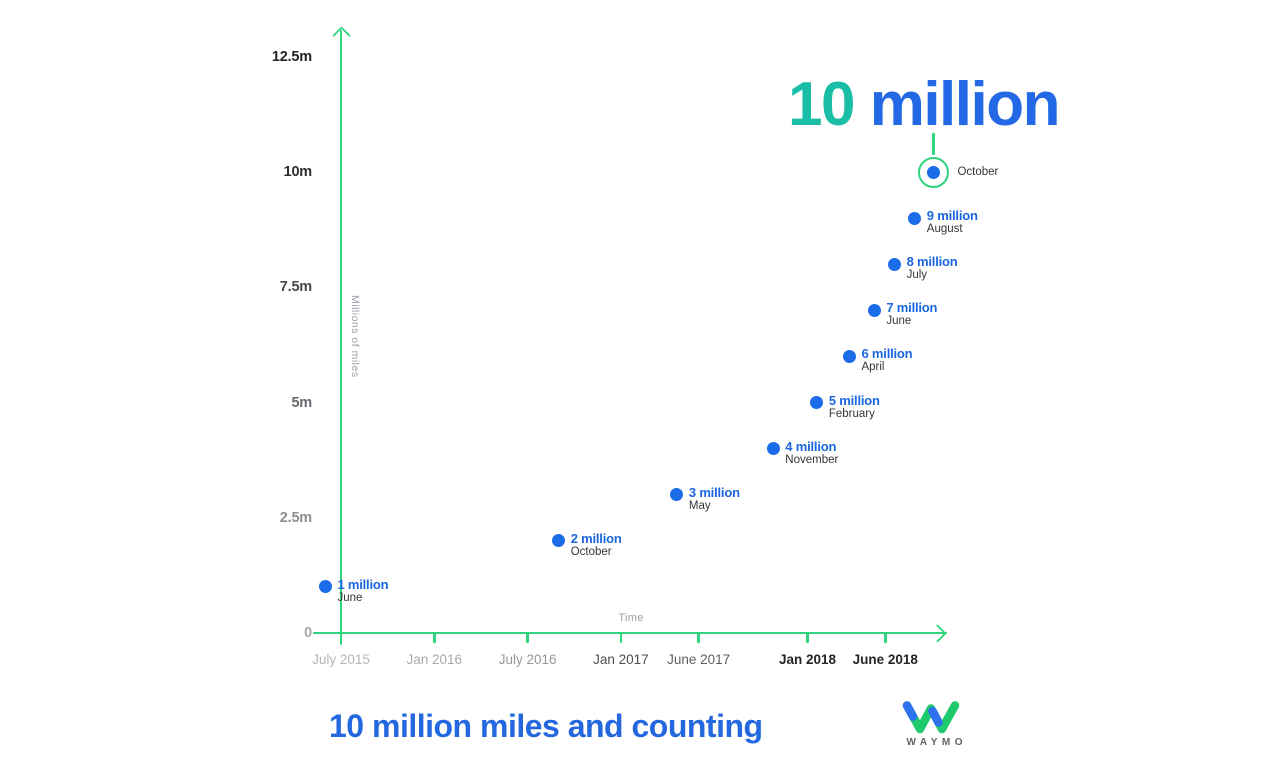 The width and height of the screenshot is (1280, 775). I want to click on data-point-label: 5 million February, so click(854, 406).